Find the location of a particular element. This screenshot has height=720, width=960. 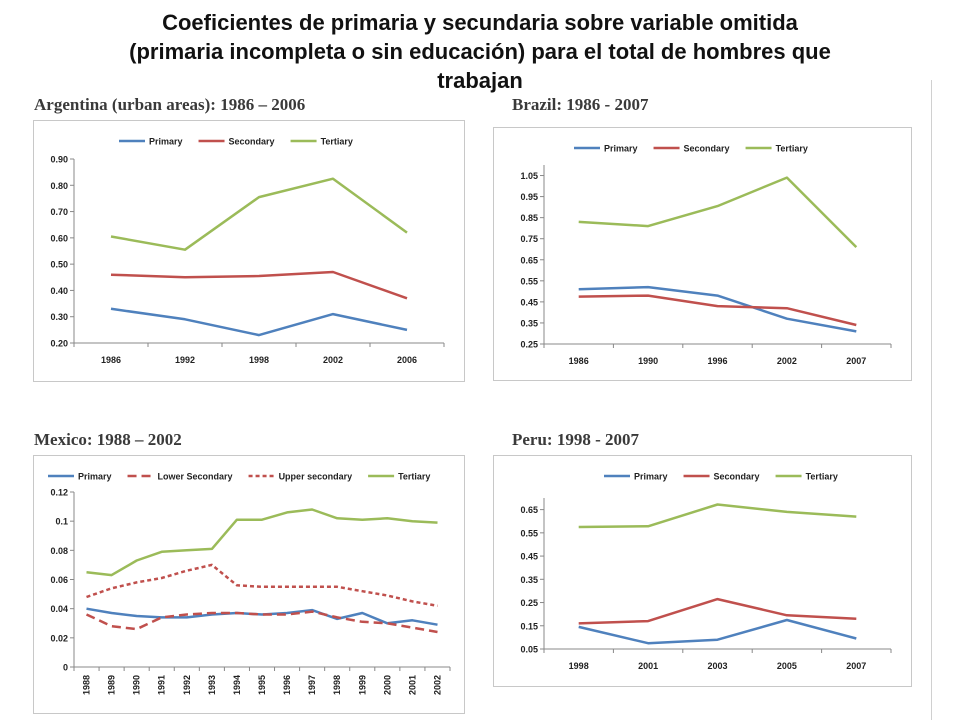

y-tick-label: 0.90 is located at coordinates (59, 160).